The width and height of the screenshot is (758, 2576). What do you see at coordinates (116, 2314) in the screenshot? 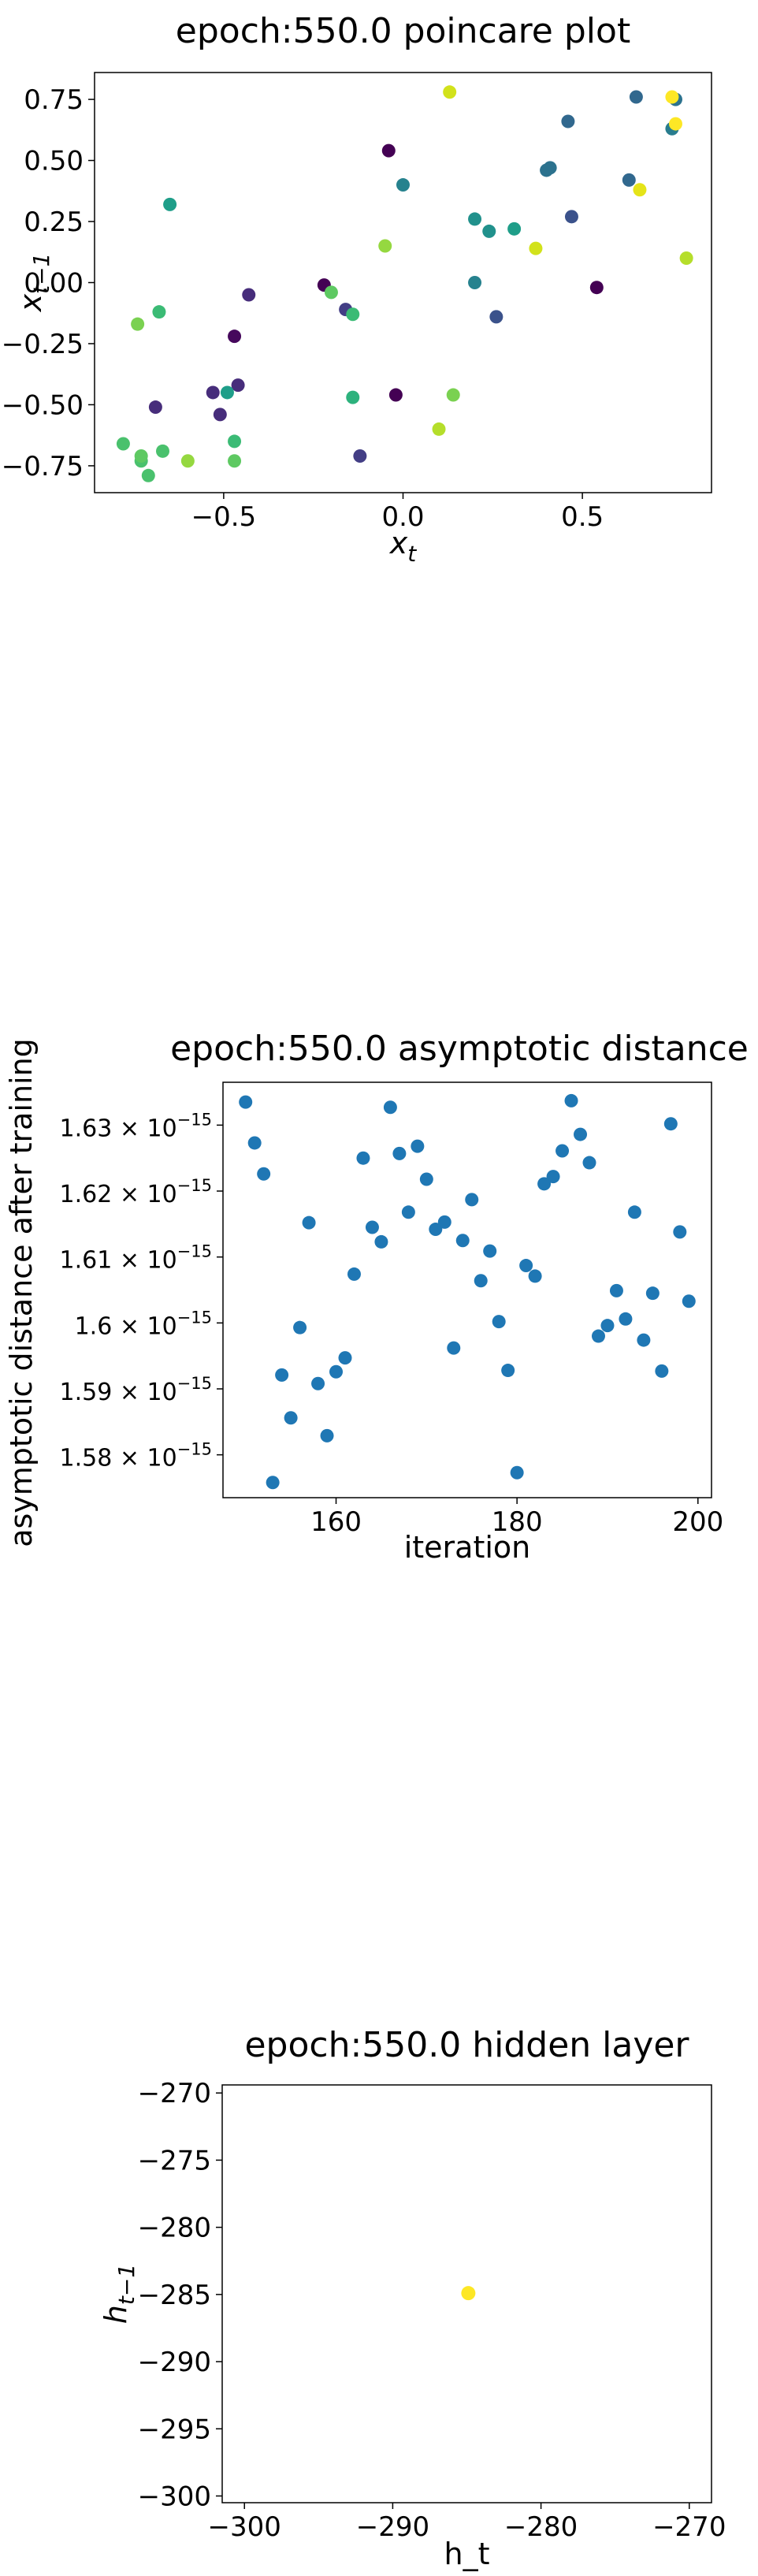
I see `label-base: h` at bounding box center [116, 2314].